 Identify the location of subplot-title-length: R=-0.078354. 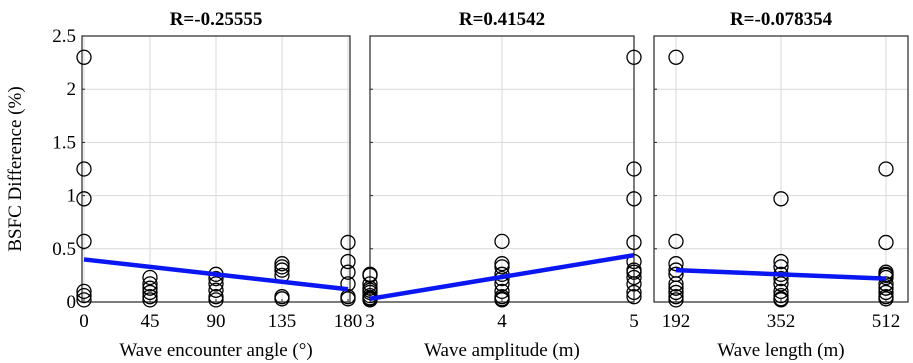
(781, 19).